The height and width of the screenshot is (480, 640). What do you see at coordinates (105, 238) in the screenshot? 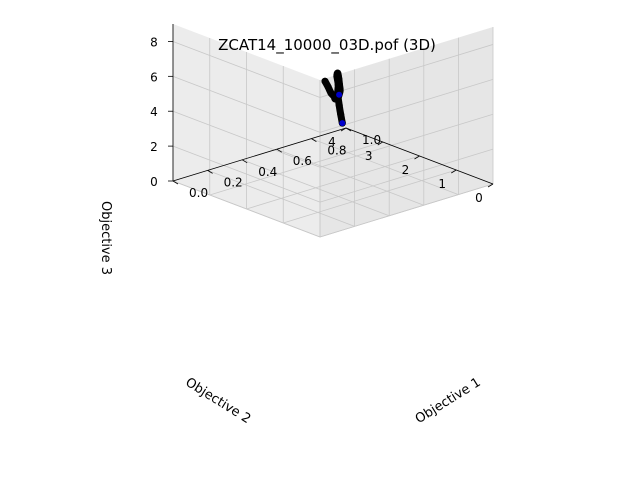
I see `z-axis-label: Objective 3` at bounding box center [105, 238].